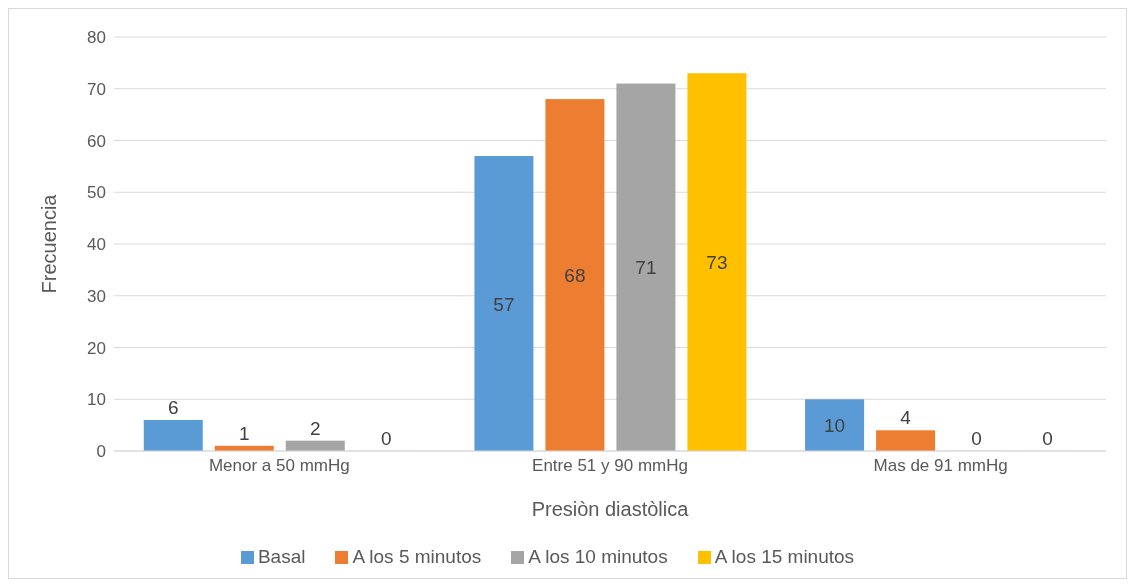 The width and height of the screenshot is (1133, 585). I want to click on legend-label: A los 15 minutos, so click(784, 556).